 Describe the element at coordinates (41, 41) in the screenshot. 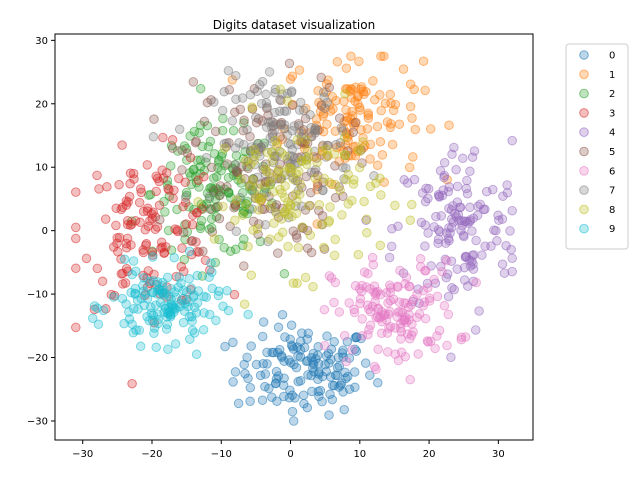

I see `y-tick-label: 30` at that location.